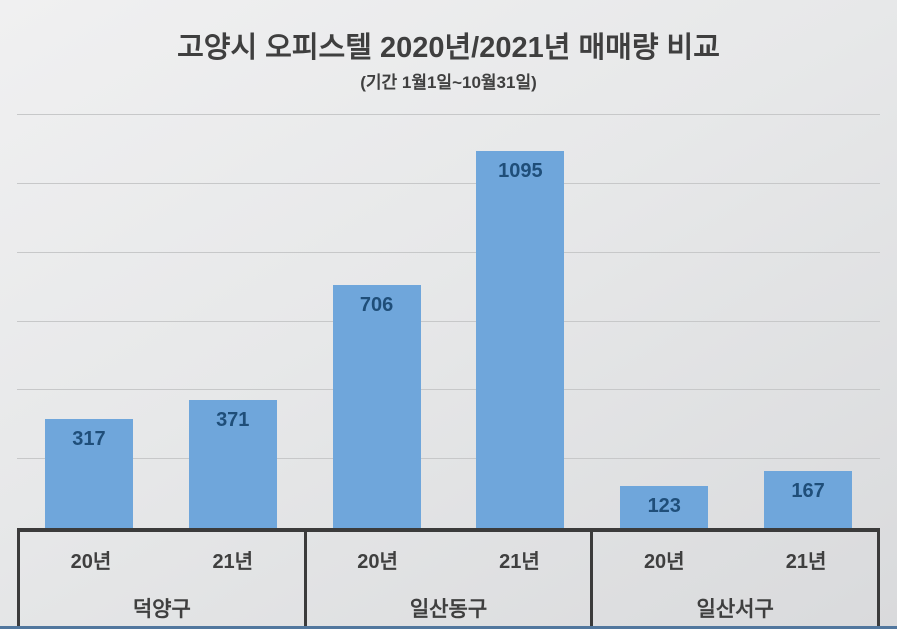 The height and width of the screenshot is (629, 897). Describe the element at coordinates (520, 339) in the screenshot. I see `bar-일산동구-21년: 1095` at that location.